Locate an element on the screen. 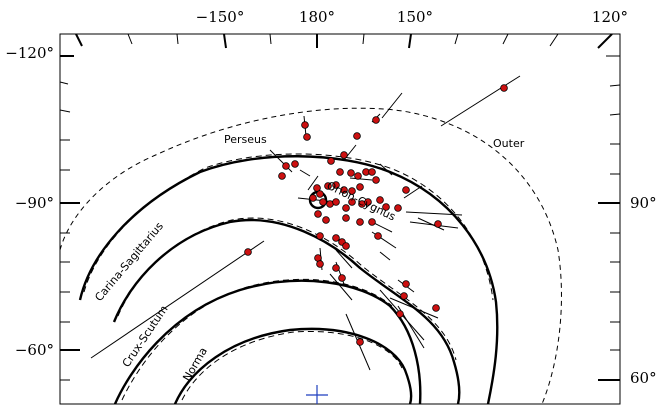 Image resolution: width=662 pixels, height=413 pixels. top-tick-label: 120° is located at coordinates (610, 17).